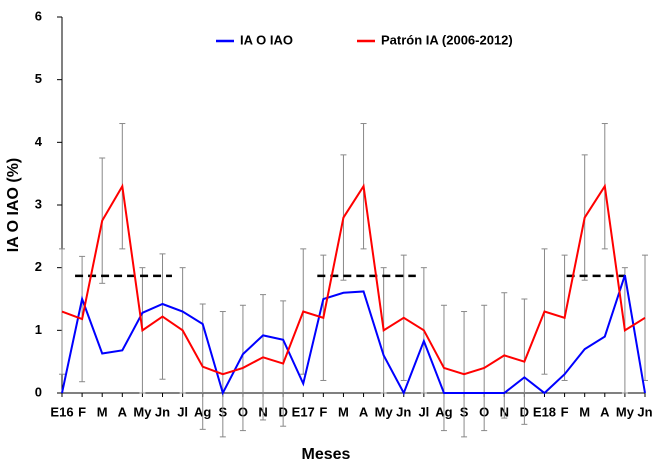 This screenshot has width=652, height=467. Describe the element at coordinates (544, 411) in the screenshot. I see `x-tick-label: E18` at that location.